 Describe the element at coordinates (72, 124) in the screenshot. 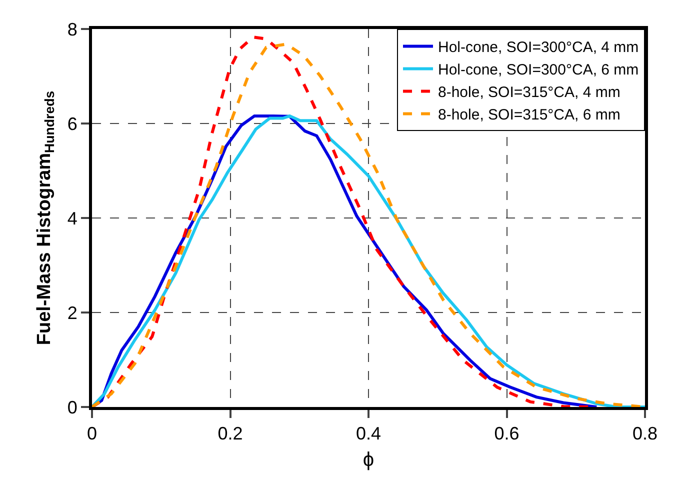

I see `y-tick-label: 6` at that location.